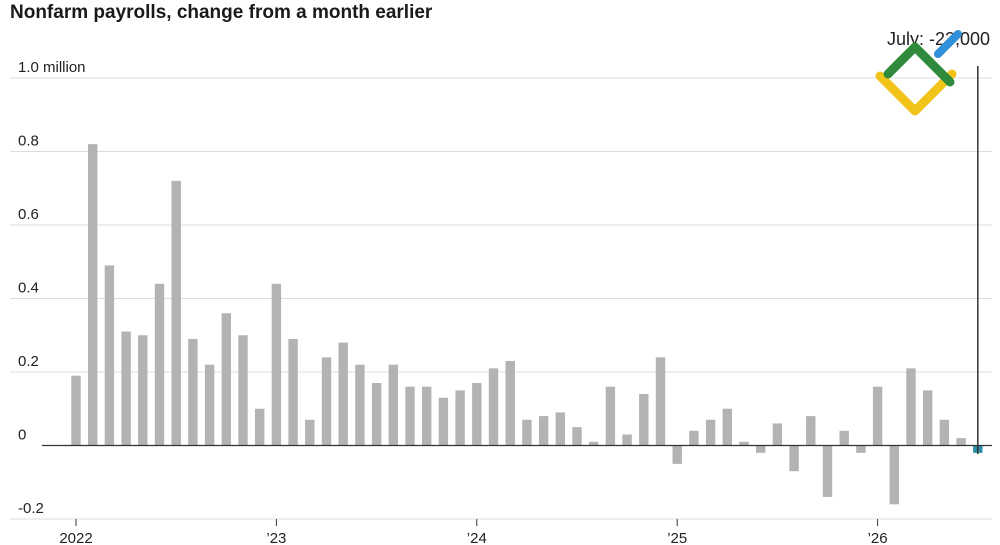 The height and width of the screenshot is (545, 1000). What do you see at coordinates (938, 39) in the screenshot?
I see `callout-label: July: -23,000` at bounding box center [938, 39].